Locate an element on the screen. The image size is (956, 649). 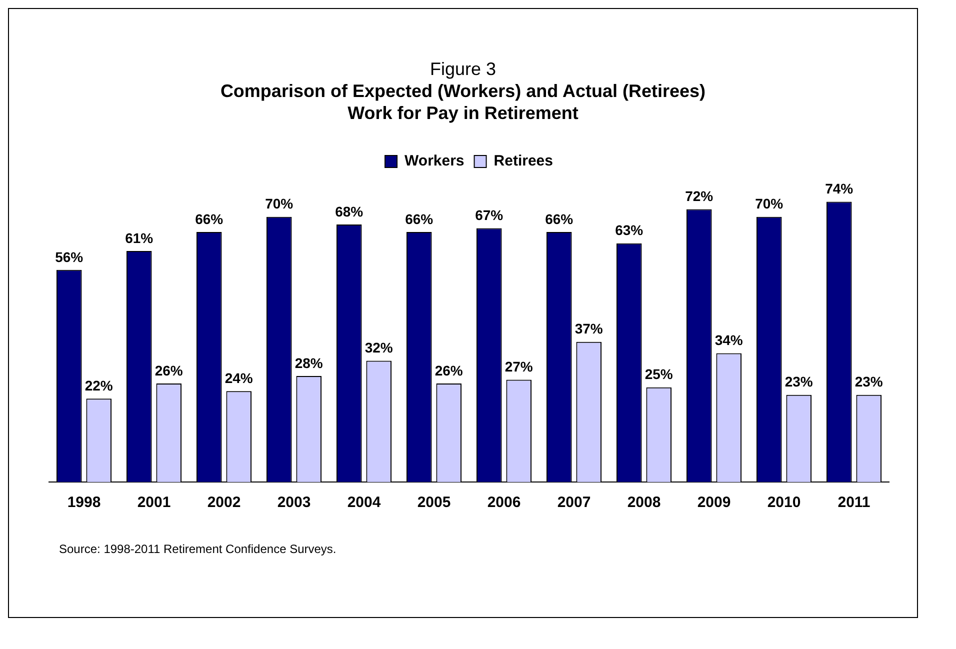
x-tick-label: 2006 is located at coordinates (504, 503).